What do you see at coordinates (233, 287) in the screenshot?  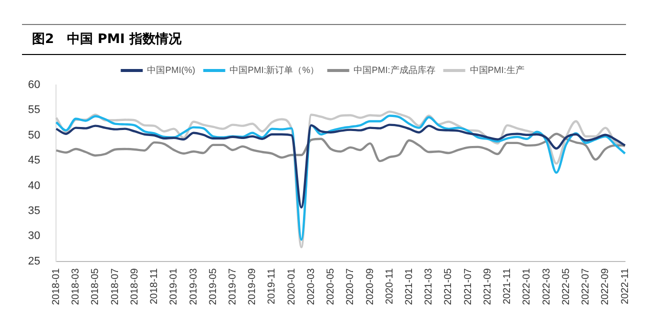 I see `x-tick-label: 2019-07` at bounding box center [233, 287].